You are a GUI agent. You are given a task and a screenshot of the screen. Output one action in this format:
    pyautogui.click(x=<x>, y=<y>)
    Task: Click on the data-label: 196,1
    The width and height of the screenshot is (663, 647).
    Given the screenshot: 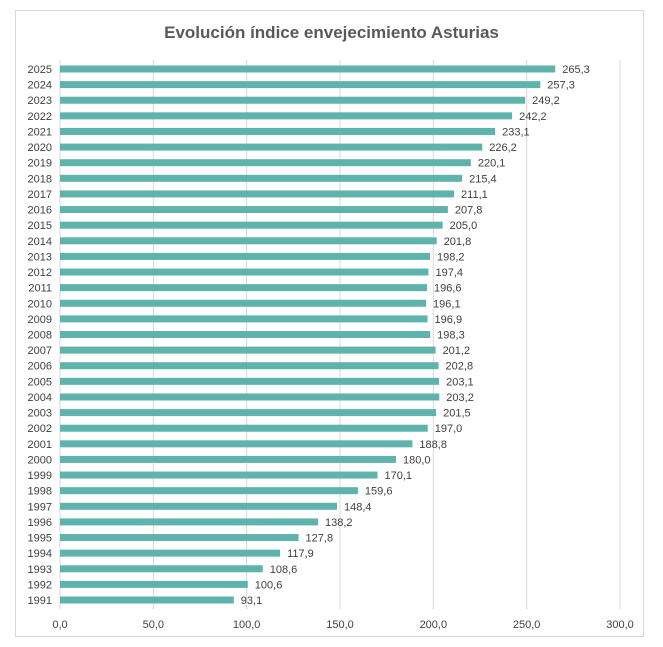 What is the action you would take?
    pyautogui.click(x=447, y=304)
    